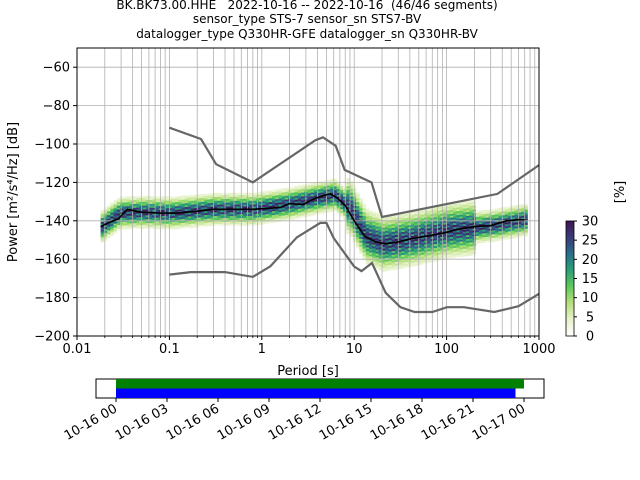 The height and width of the screenshot is (480, 640). Describe the element at coordinates (77, 349) in the screenshot. I see `x-tick-label: 0.01` at that location.